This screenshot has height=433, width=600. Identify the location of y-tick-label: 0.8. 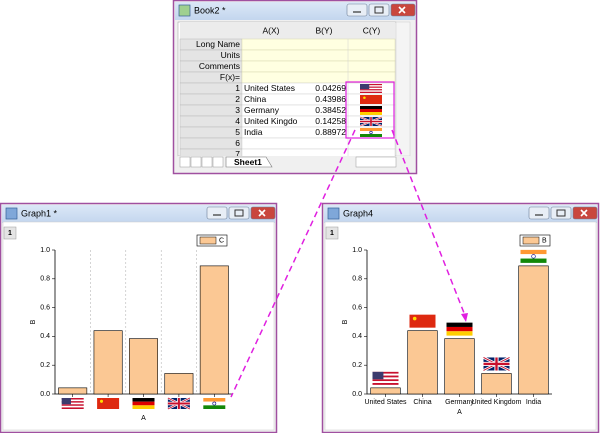
(357, 279).